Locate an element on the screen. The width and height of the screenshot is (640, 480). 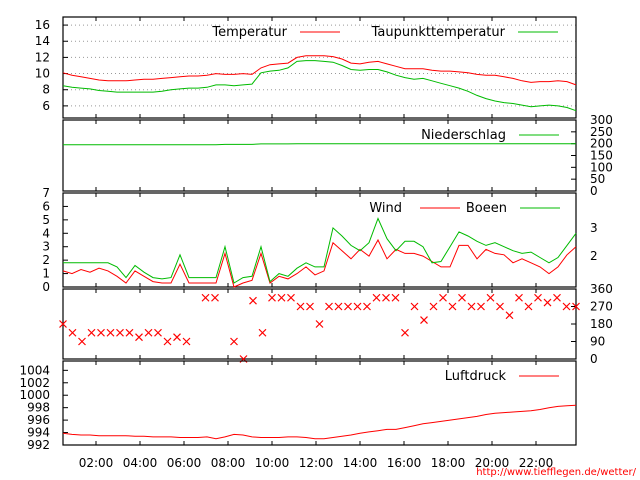
series-temperatur is located at coordinates (319, 70).